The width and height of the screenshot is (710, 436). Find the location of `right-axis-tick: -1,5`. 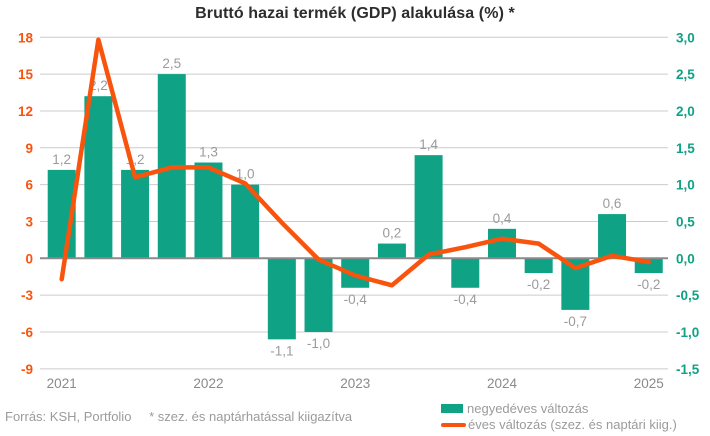

right-axis-tick: -1,5 is located at coordinates (688, 369).